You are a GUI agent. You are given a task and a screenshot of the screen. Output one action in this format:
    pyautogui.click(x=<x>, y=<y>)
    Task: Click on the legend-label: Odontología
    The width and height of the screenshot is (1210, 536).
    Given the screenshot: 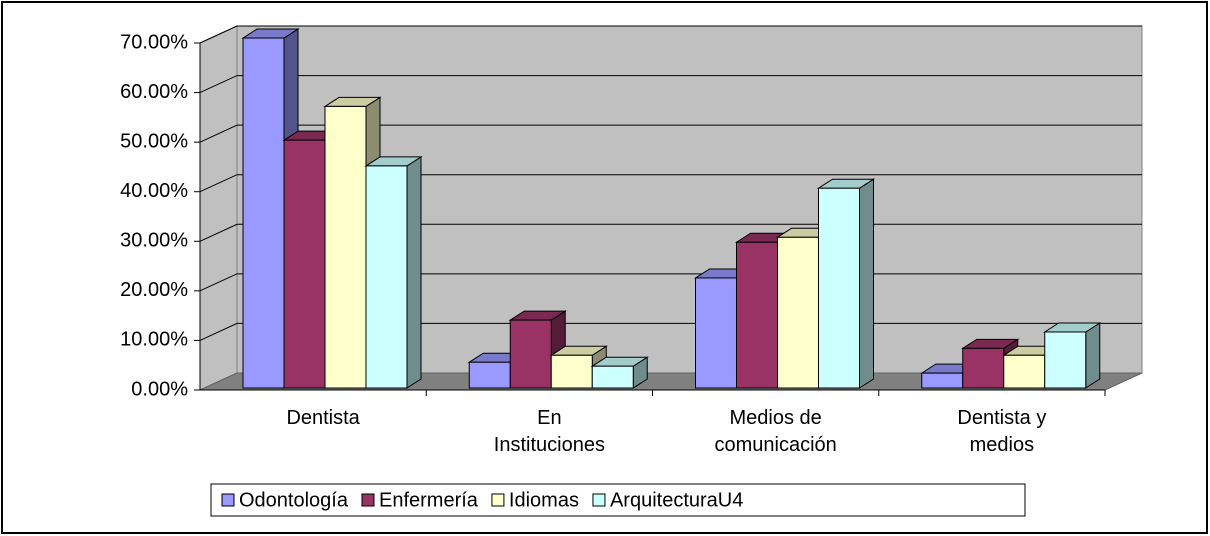 What is the action you would take?
    pyautogui.click(x=294, y=500)
    